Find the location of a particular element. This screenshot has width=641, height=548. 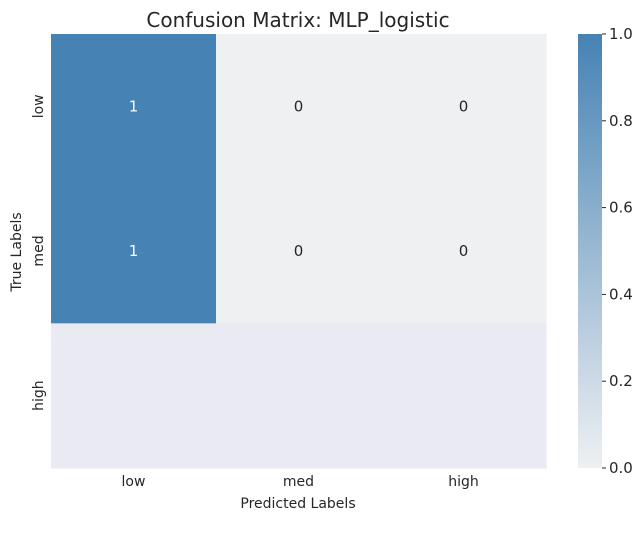

y-tick-label: low is located at coordinates (39, 106).